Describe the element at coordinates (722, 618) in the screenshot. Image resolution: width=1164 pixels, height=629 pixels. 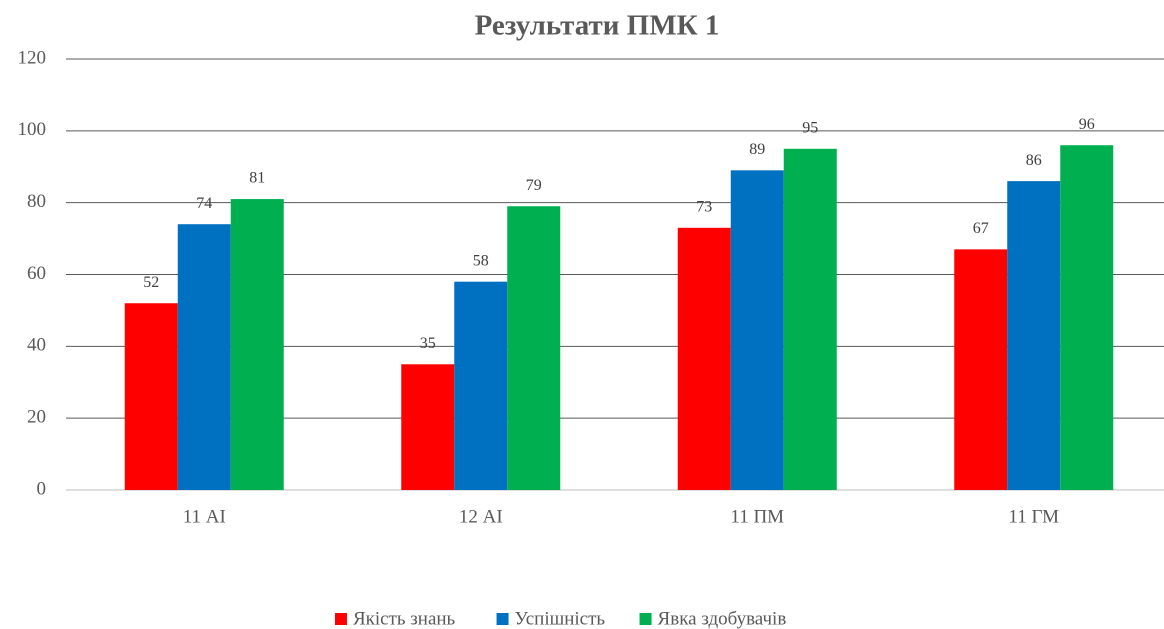
I see `legend-label: Явка здобувачів` at that location.